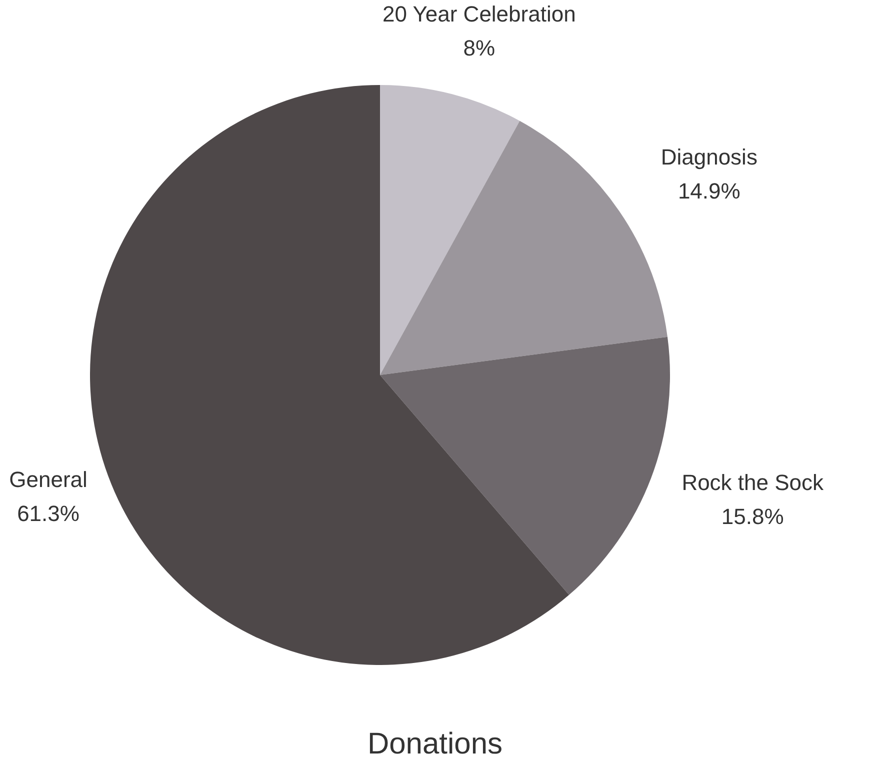 This screenshot has height=770, width=874. I want to click on data-label: 8%, so click(479, 47).